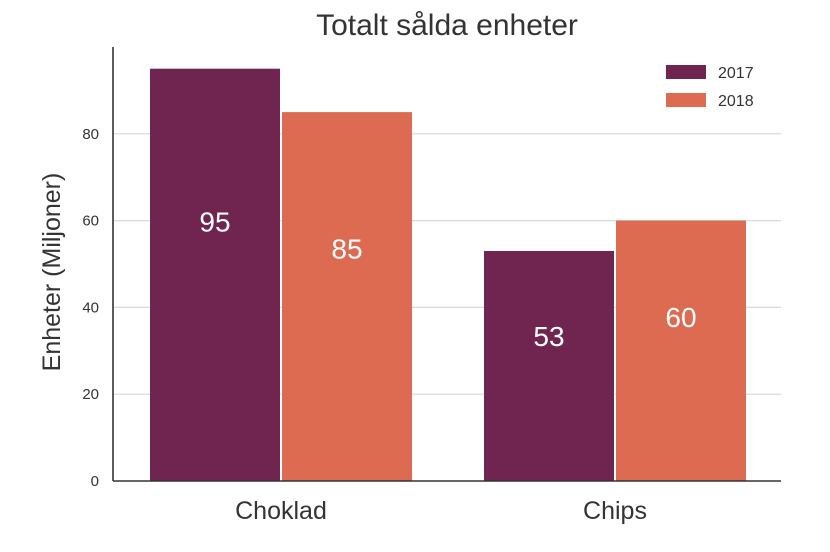 The image size is (830, 552). I want to click on legend-swatch-2017, so click(686, 72).